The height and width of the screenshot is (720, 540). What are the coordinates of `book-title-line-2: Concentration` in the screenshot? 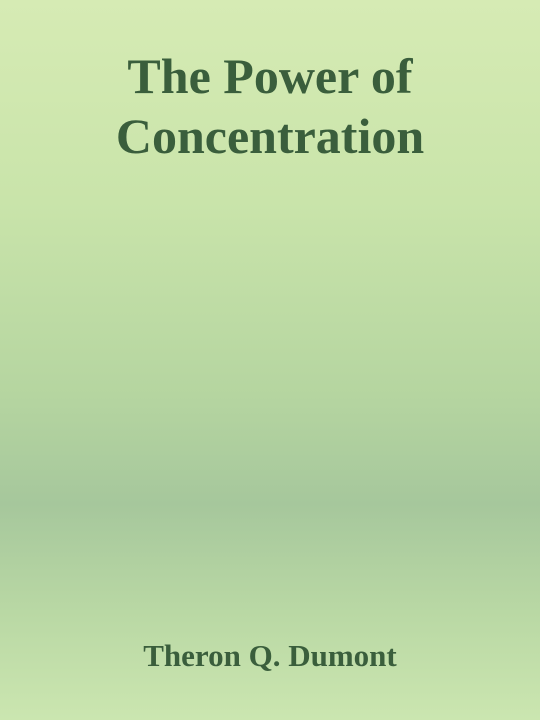 It's located at (270, 136).